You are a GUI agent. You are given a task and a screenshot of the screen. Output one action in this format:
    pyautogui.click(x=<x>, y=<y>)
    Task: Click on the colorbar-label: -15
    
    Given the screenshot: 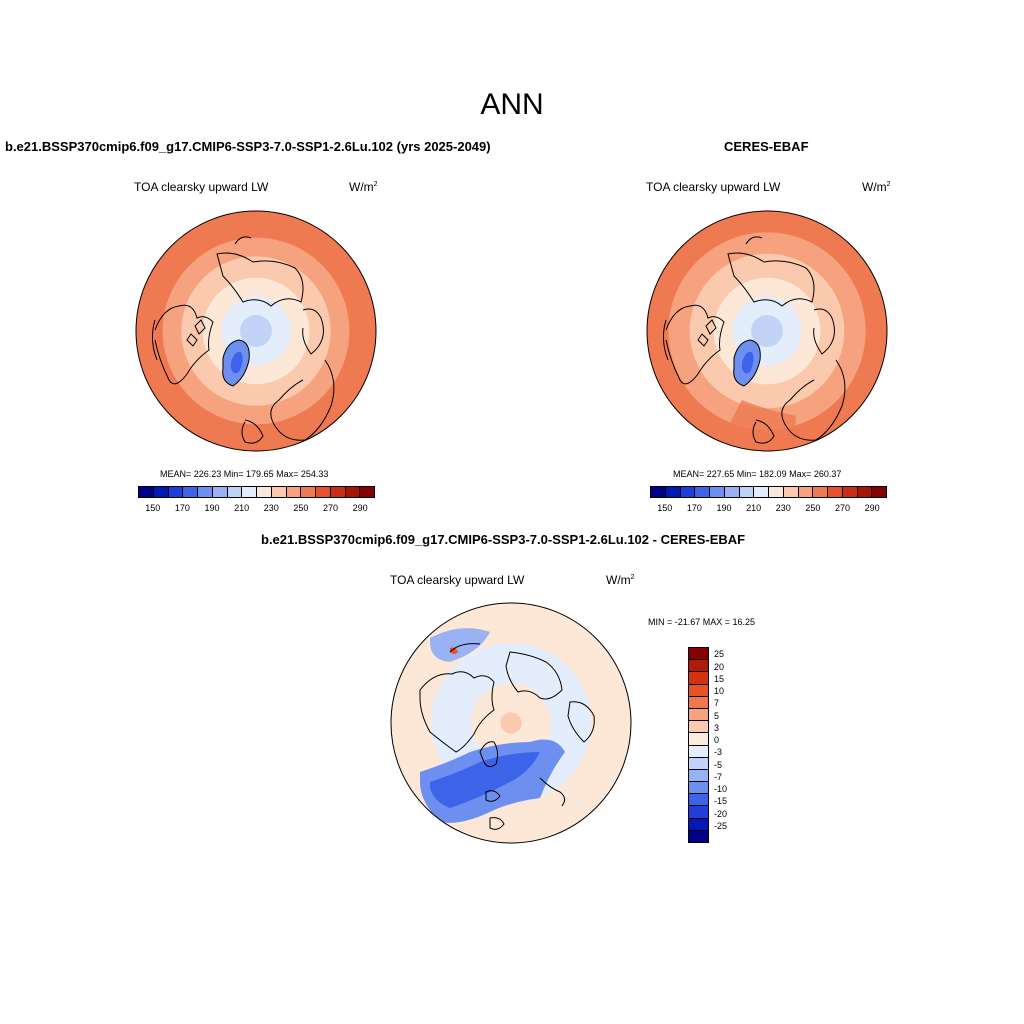 What is the action you would take?
    pyautogui.click(x=721, y=801)
    